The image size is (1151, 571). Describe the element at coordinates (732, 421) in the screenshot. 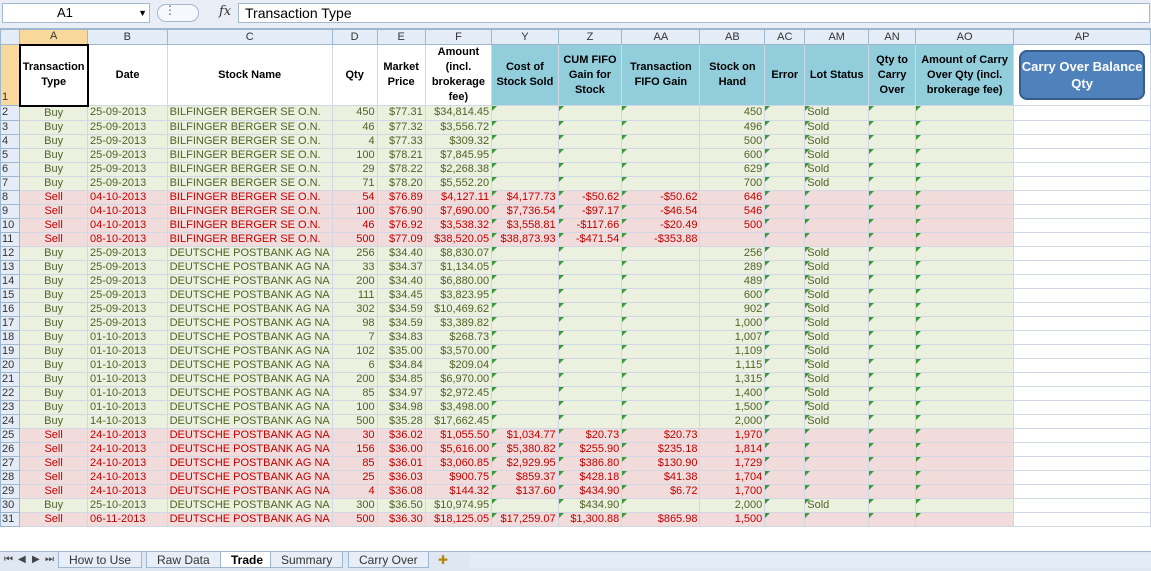

I see `stock-on-hand-cell: 2,000` at that location.